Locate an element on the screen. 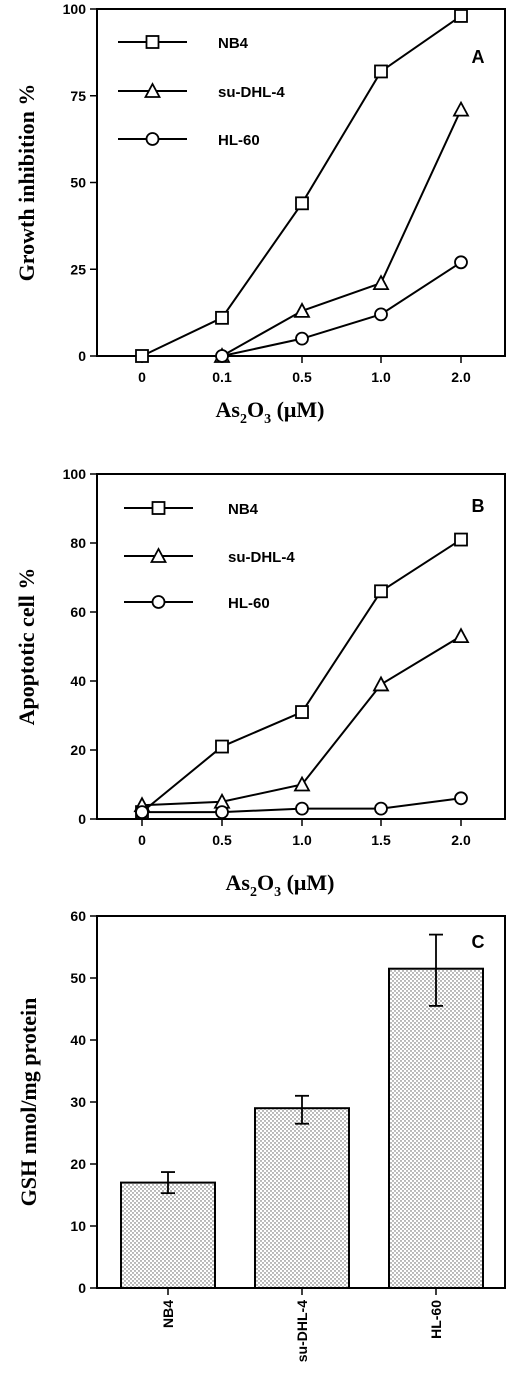 The width and height of the screenshot is (520, 1391). panel-c-ytick-label: 40 is located at coordinates (78, 1040).